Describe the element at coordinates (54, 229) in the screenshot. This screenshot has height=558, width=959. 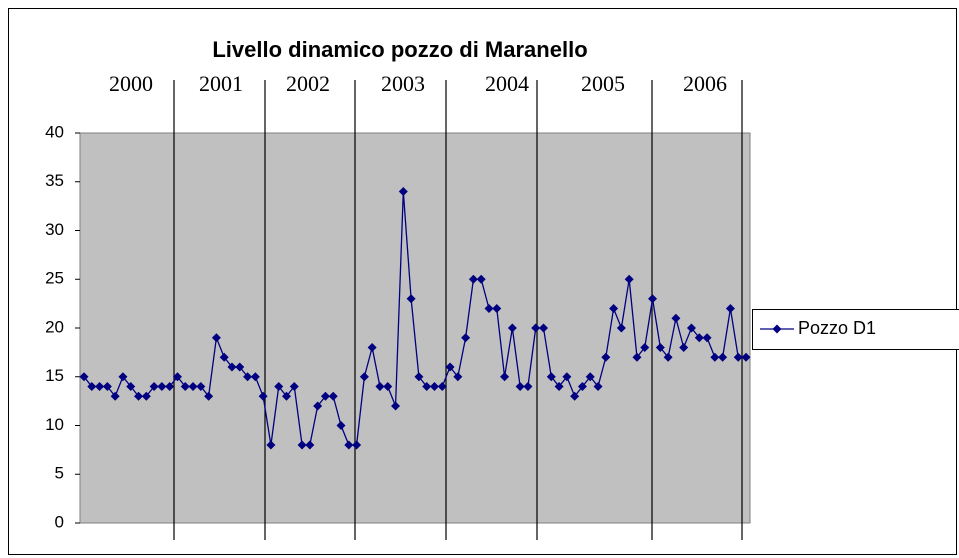
I see `y-tick-label: 30` at that location.